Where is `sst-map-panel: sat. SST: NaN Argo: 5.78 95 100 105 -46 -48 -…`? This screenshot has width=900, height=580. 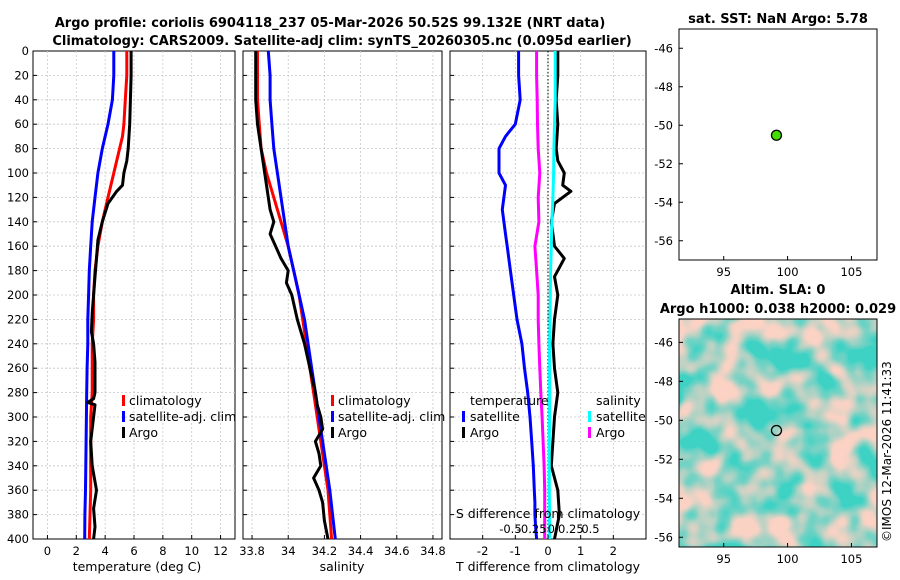 sst-map-panel: sat. SST: NaN Argo: 5.78 95 100 105 -46 -48 -… is located at coordinates (766, 145).